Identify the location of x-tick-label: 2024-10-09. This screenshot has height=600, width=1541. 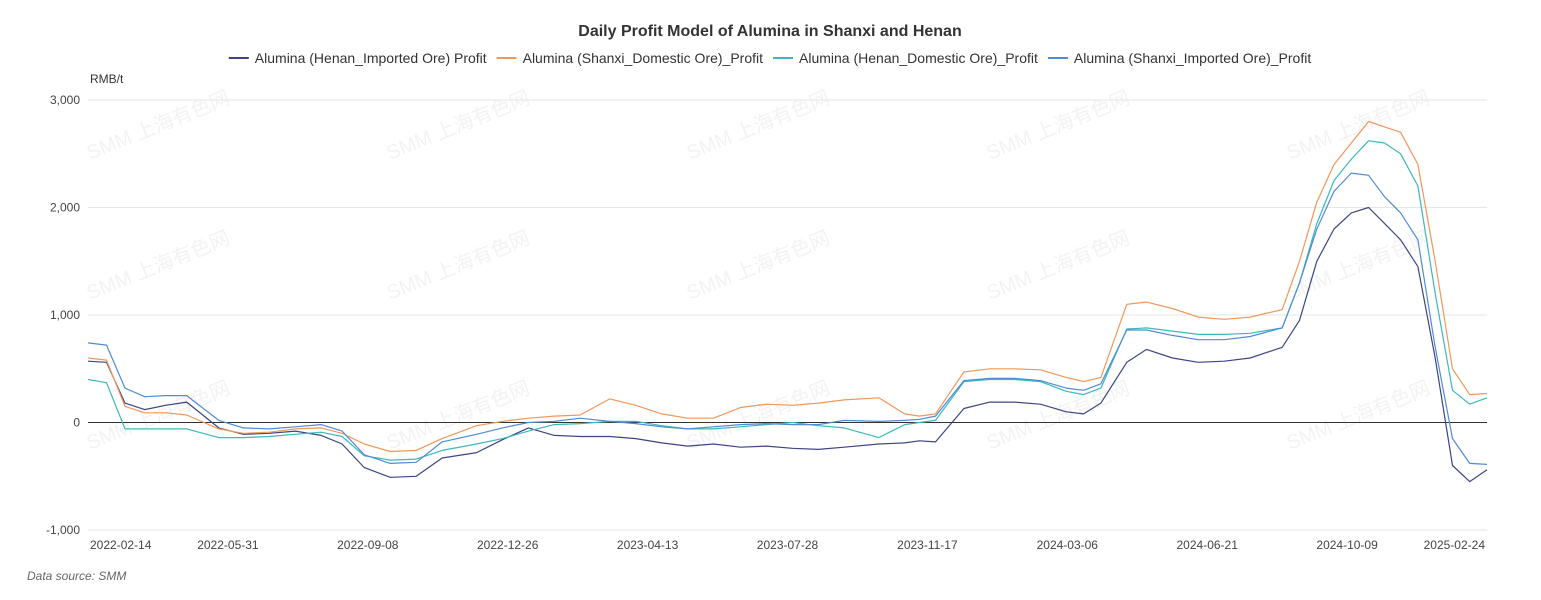
(1347, 545).